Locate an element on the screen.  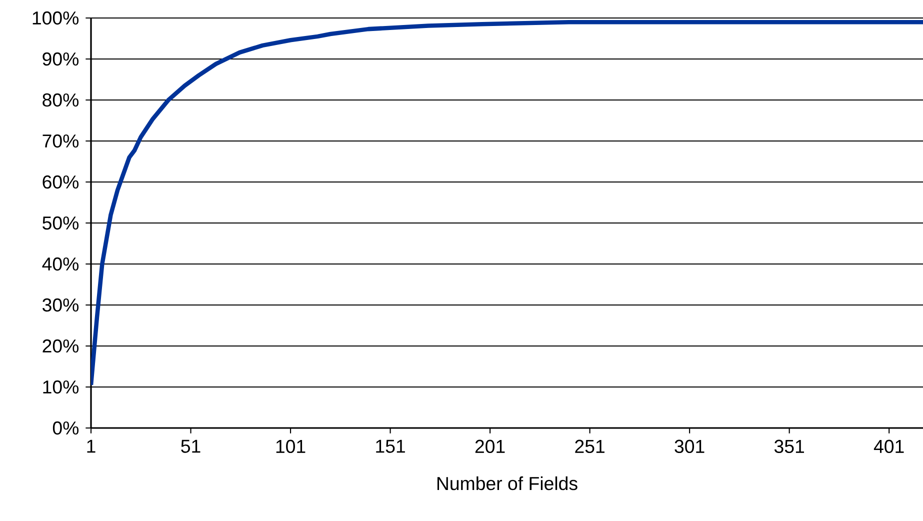
y-tick-label: 30% is located at coordinates (60, 305).